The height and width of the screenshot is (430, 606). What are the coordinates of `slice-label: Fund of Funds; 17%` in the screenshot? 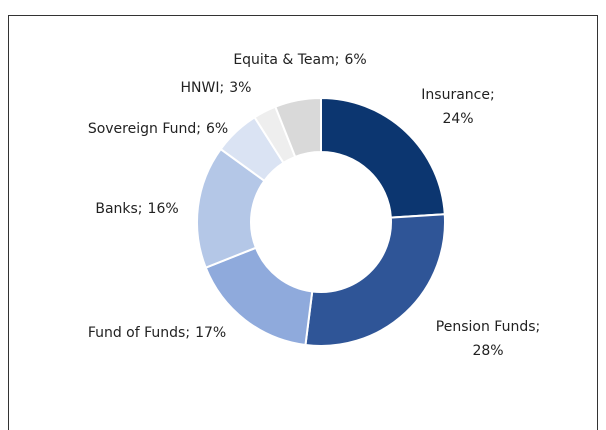 It's located at (157, 333).